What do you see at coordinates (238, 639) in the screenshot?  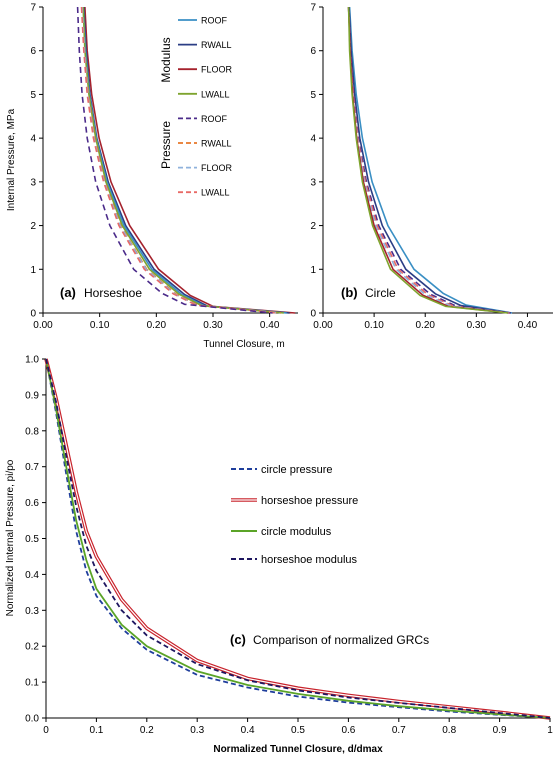 I see `panel-c-label: (c)` at bounding box center [238, 639].